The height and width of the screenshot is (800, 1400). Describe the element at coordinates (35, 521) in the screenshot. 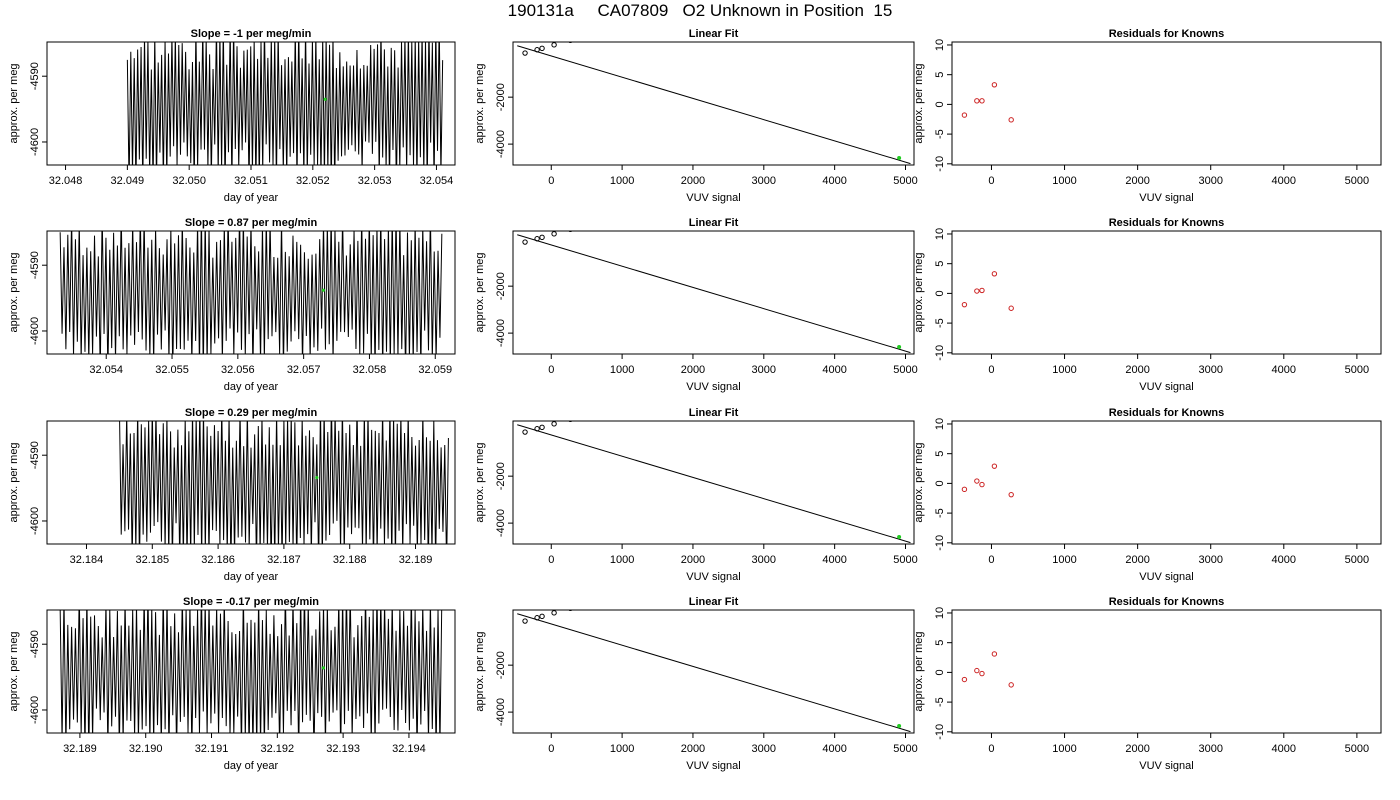

I see `y-tick-label: -4600` at that location.